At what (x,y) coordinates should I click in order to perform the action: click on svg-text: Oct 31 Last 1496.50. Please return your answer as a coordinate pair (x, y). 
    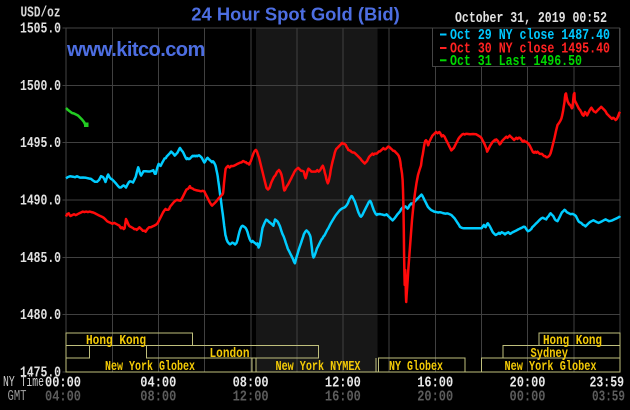
    Looking at the image, I should click on (516, 61).